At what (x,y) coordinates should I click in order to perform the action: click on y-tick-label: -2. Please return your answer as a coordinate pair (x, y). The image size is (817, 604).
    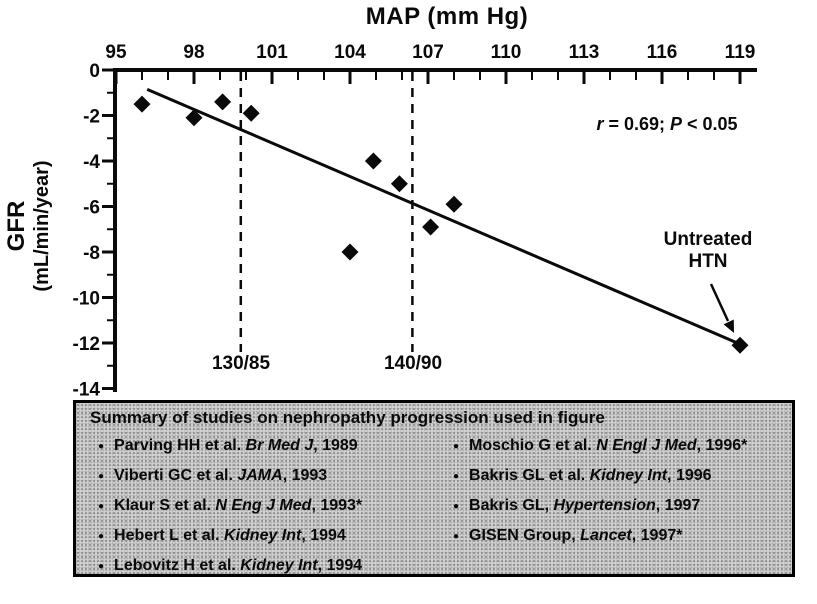
    Looking at the image, I should click on (91, 117).